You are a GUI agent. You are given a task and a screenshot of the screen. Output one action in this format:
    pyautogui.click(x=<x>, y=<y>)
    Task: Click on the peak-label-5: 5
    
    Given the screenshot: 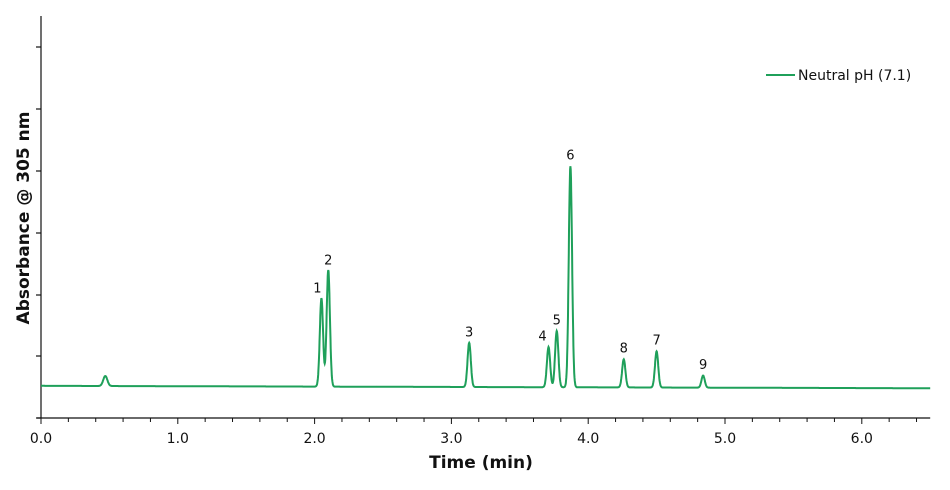 What is the action you would take?
    pyautogui.click(x=557, y=321)
    